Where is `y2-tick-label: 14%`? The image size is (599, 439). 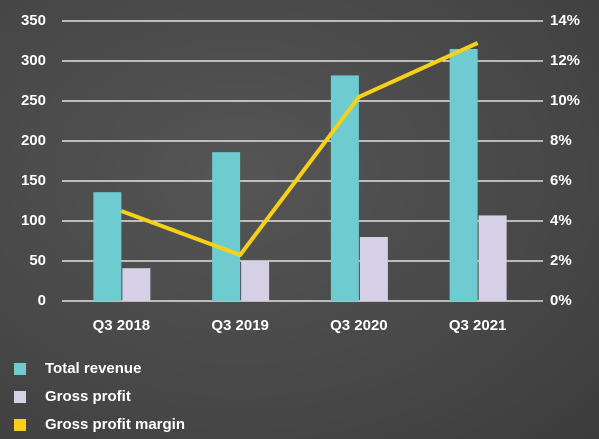
y2-tick-label: 14% is located at coordinates (565, 20).